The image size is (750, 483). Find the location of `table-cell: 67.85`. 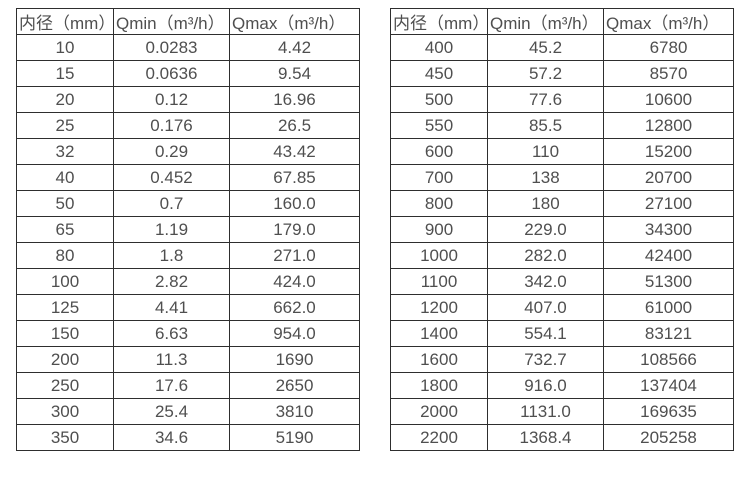

table-cell: 67.85 is located at coordinates (294, 177).